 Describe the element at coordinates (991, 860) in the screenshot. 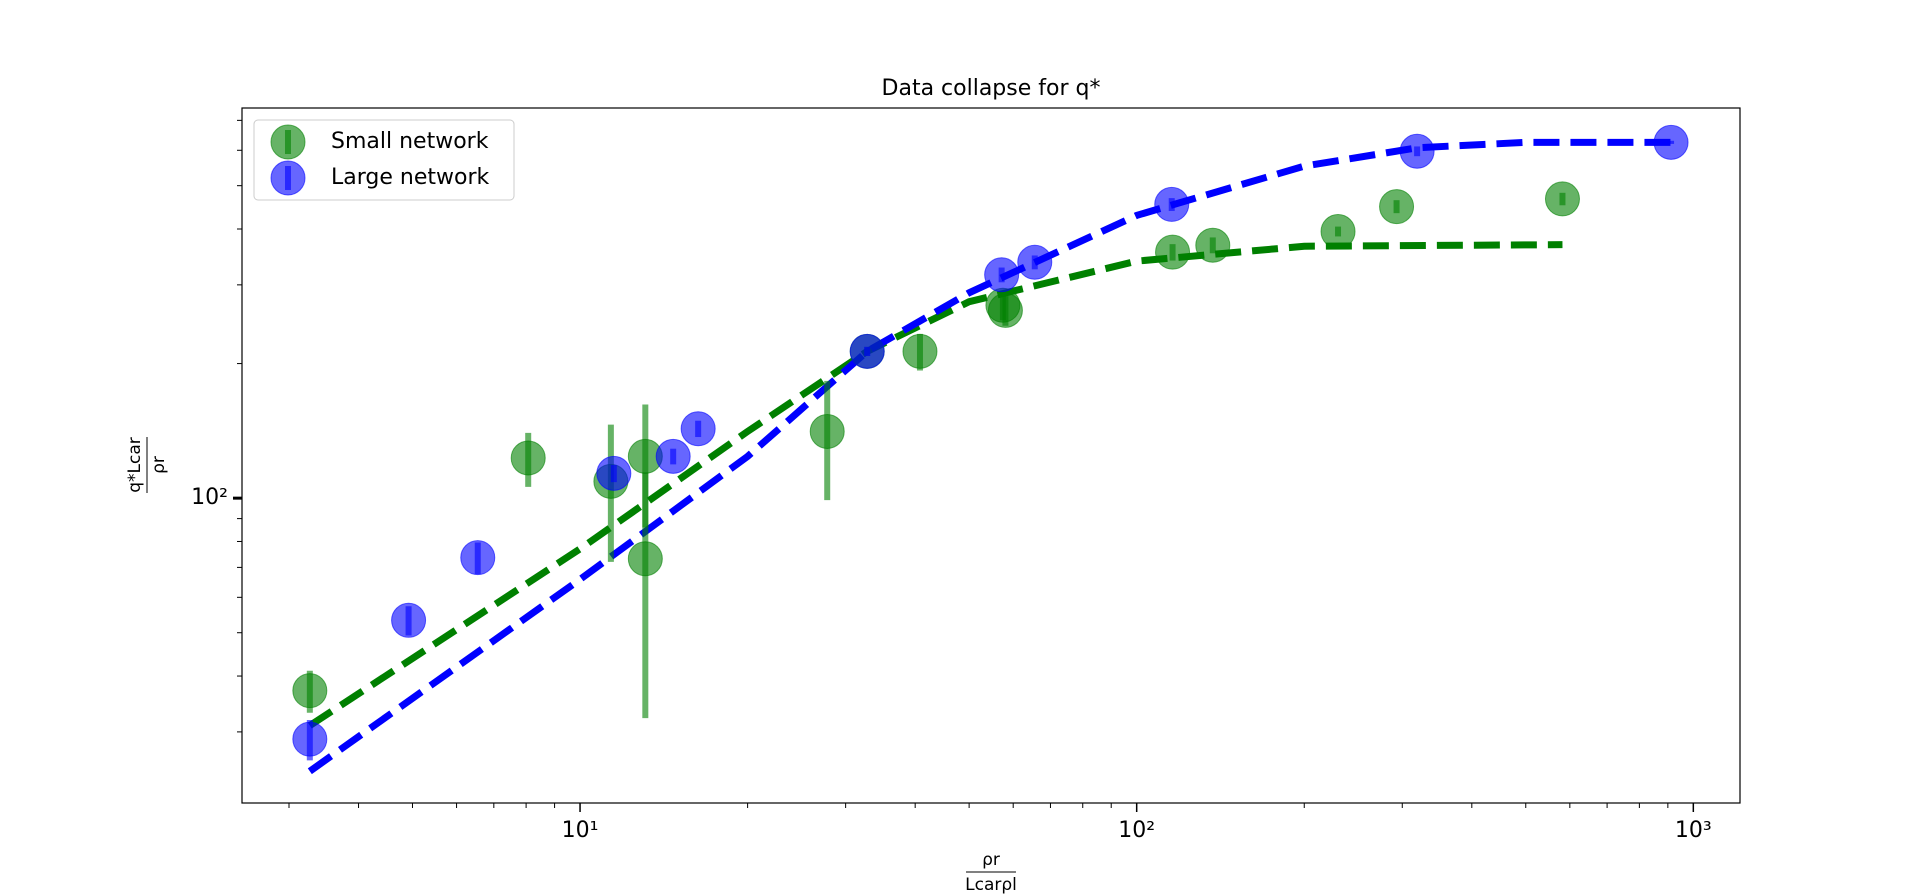

I see `x-label-numerator: ρr` at that location.